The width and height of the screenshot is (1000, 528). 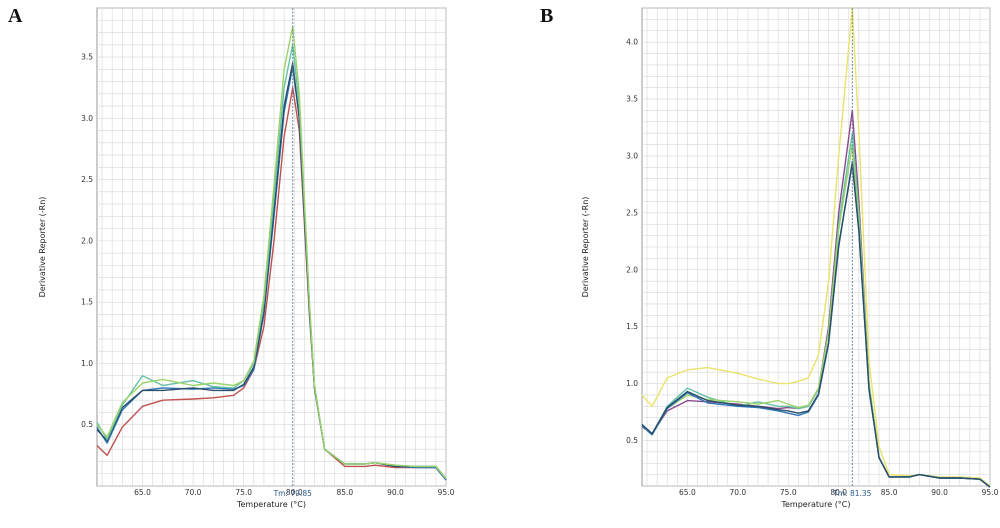 I want to click on chart-b-tm-label: Tm: 81.35, so click(x=851, y=493).